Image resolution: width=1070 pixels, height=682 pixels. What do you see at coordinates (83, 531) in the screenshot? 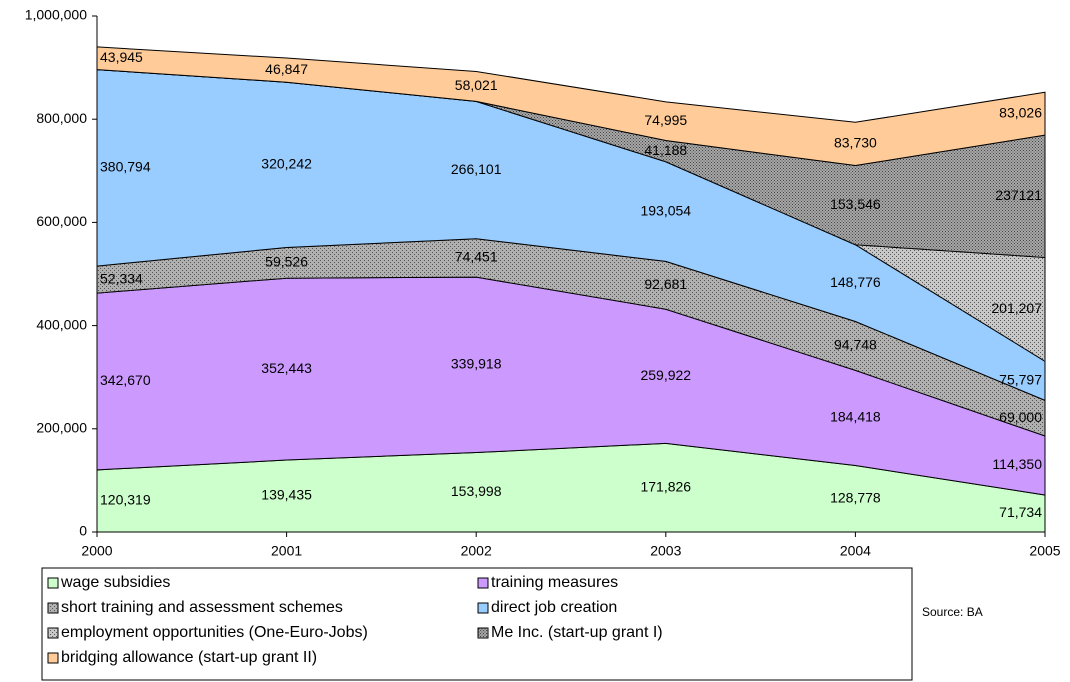
I see `y-tick-label: 0` at bounding box center [83, 531].